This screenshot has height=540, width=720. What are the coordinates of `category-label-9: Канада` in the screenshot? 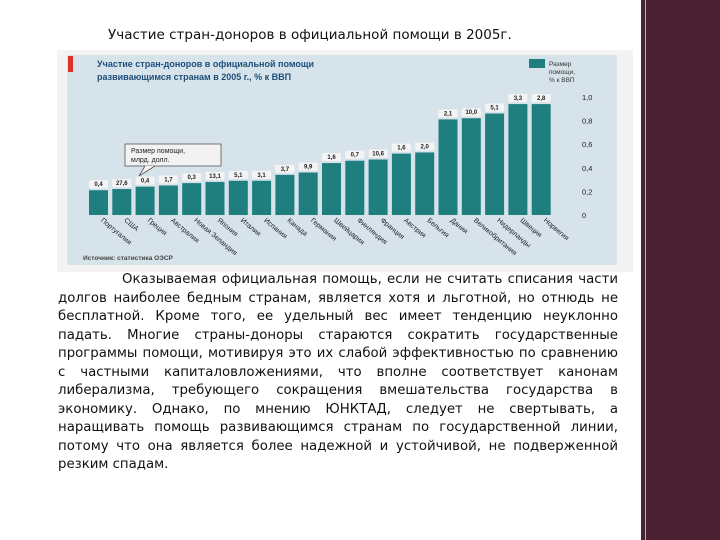 It's located at (297, 227).